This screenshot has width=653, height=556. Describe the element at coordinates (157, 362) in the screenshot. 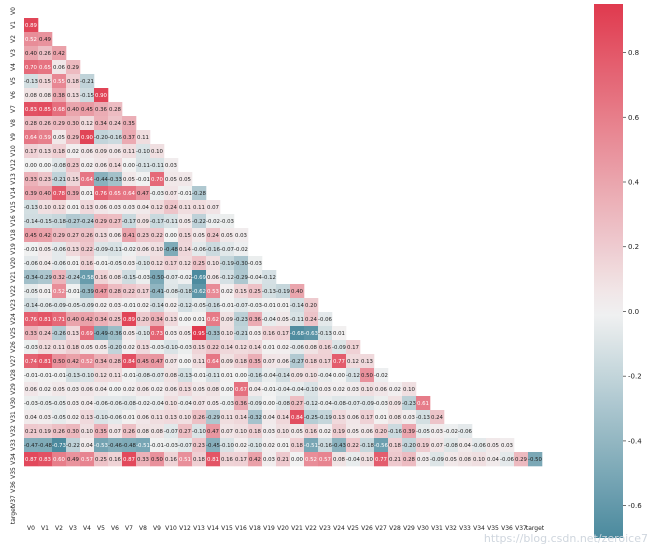

I see `cell-value-label: 0.47` at that location.